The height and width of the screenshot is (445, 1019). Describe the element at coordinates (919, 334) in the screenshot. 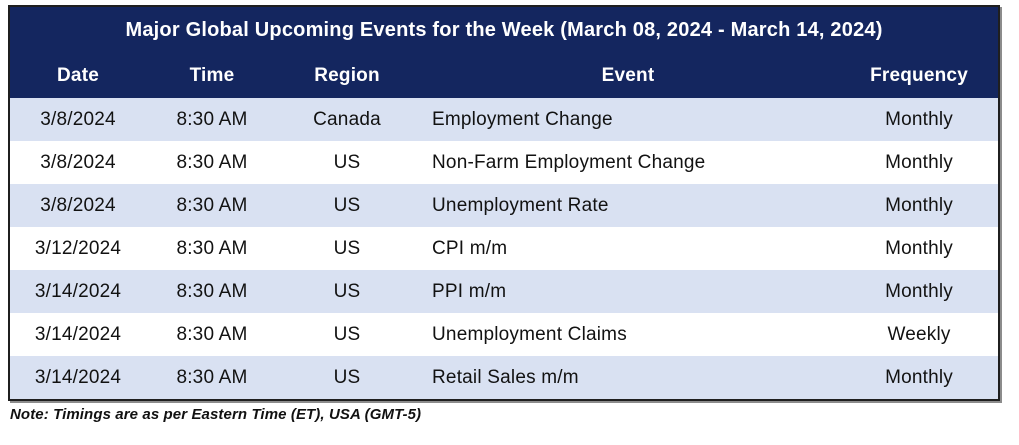

I see `cell-frequency: Weekly` at that location.